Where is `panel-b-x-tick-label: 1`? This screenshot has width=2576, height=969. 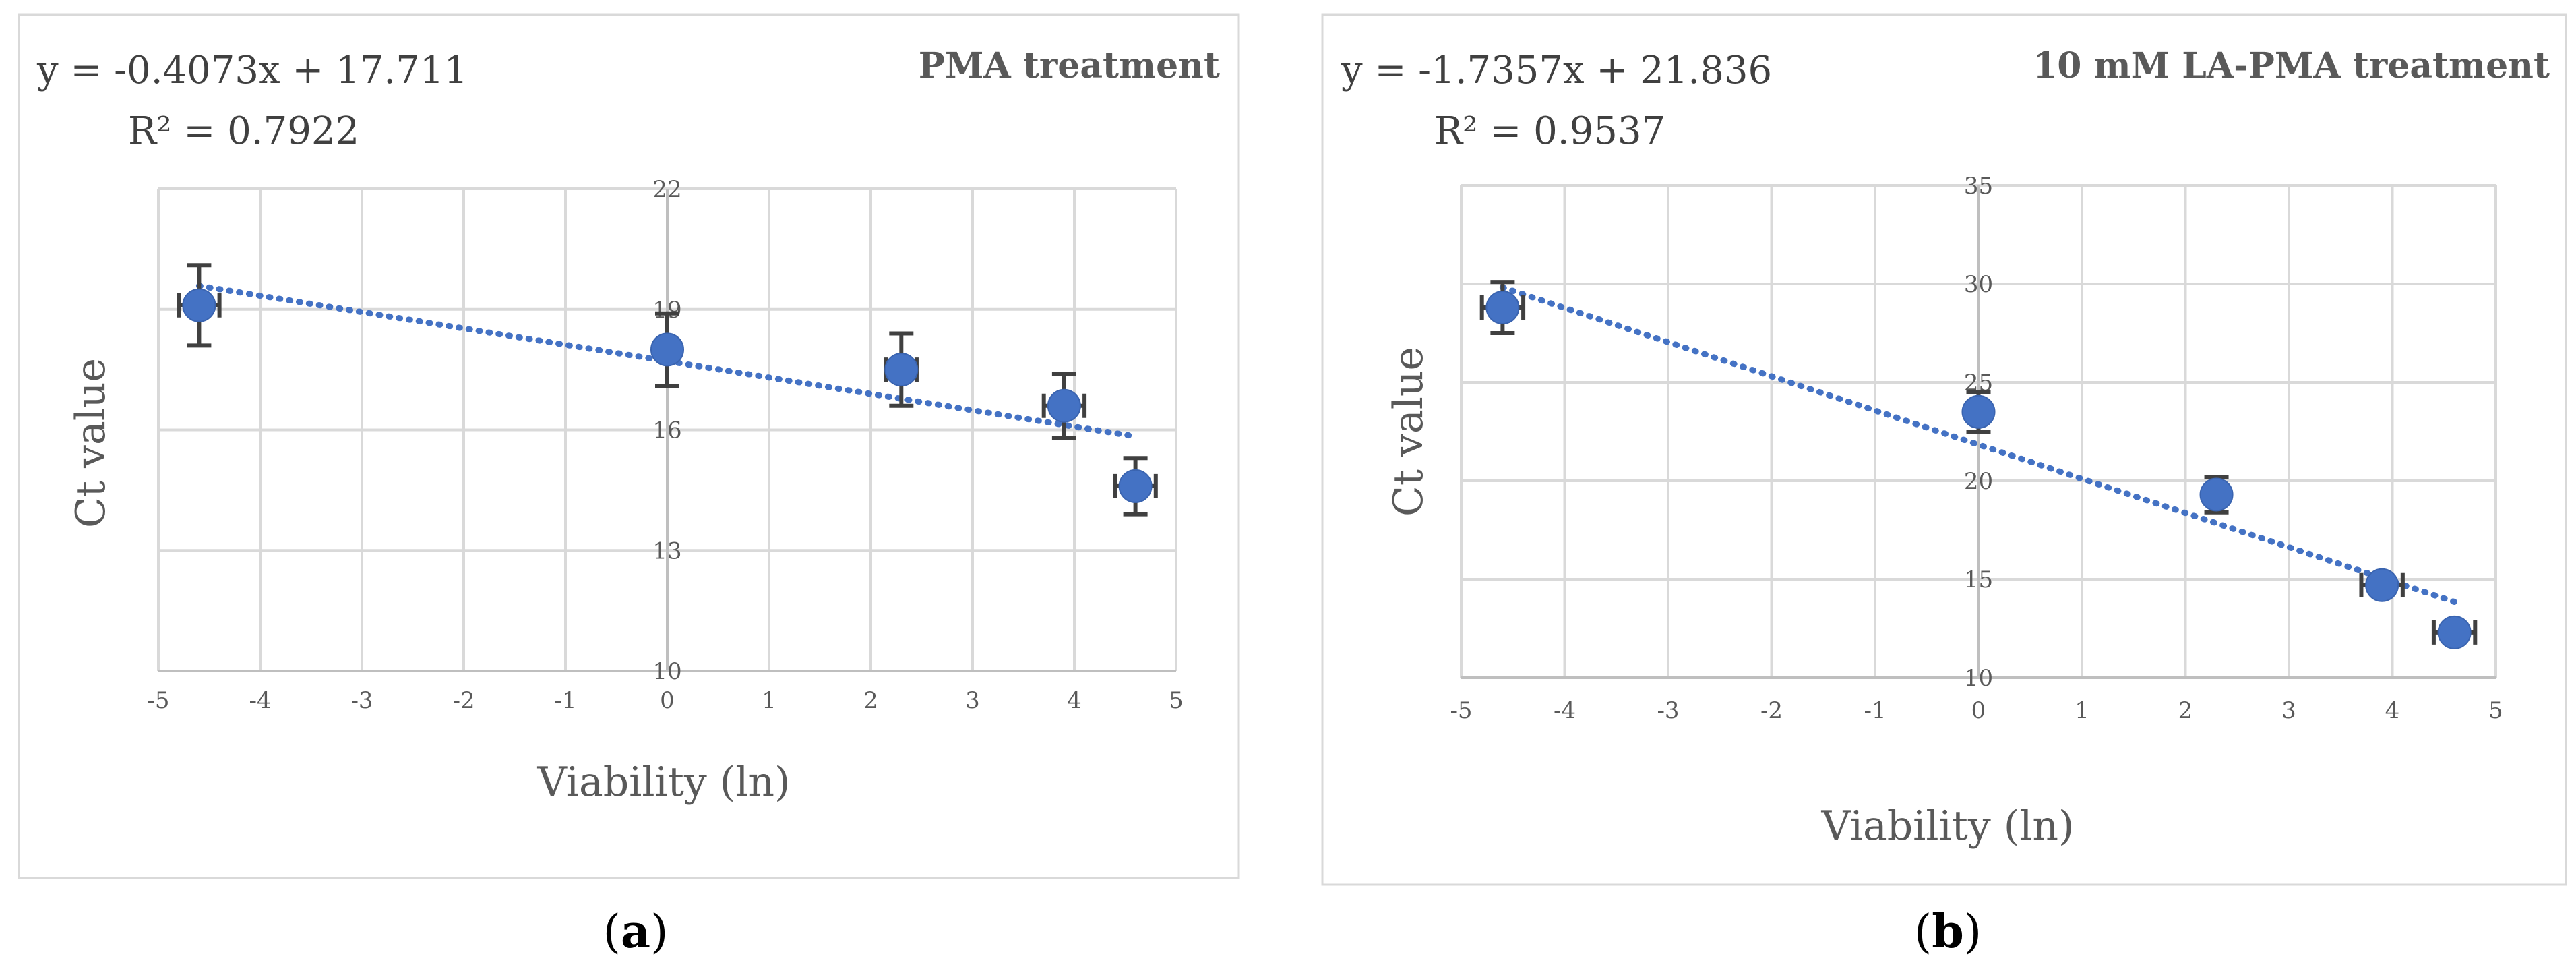
panel-b-x-tick-label: 1 is located at coordinates (2082, 710).